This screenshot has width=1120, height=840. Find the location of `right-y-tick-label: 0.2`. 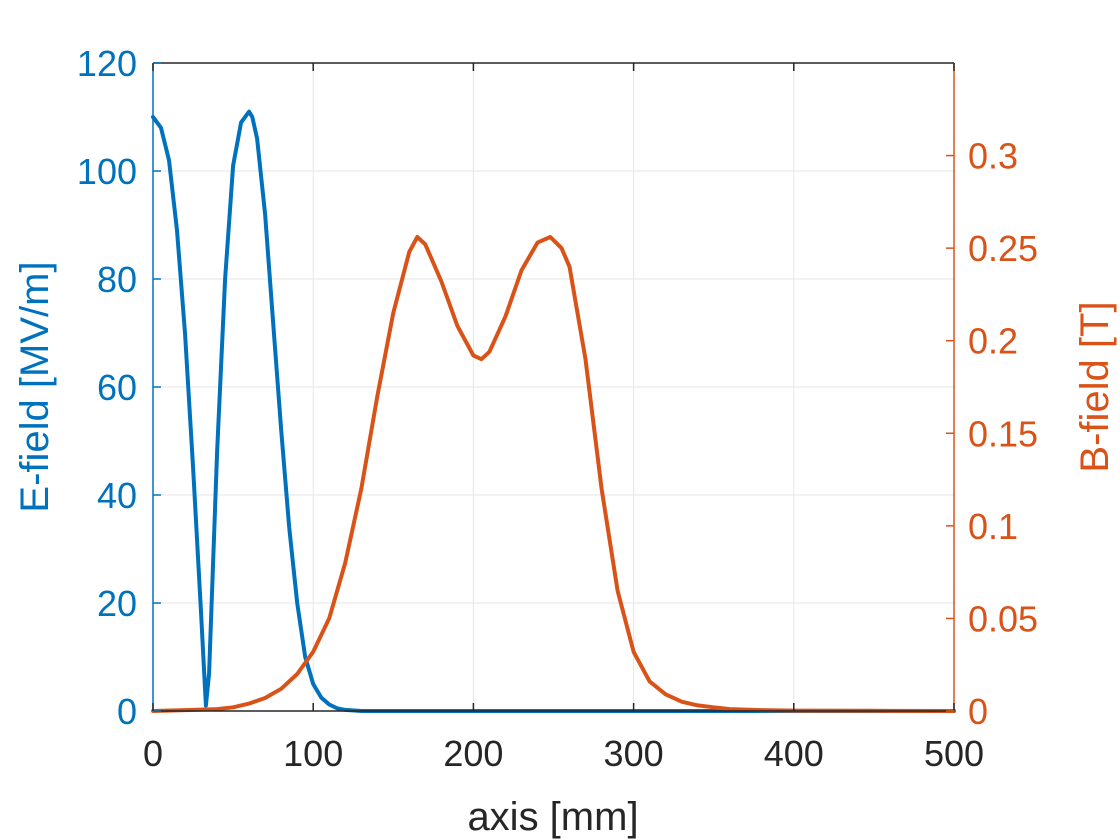

right-y-tick-label: 0.2 is located at coordinates (993, 341).